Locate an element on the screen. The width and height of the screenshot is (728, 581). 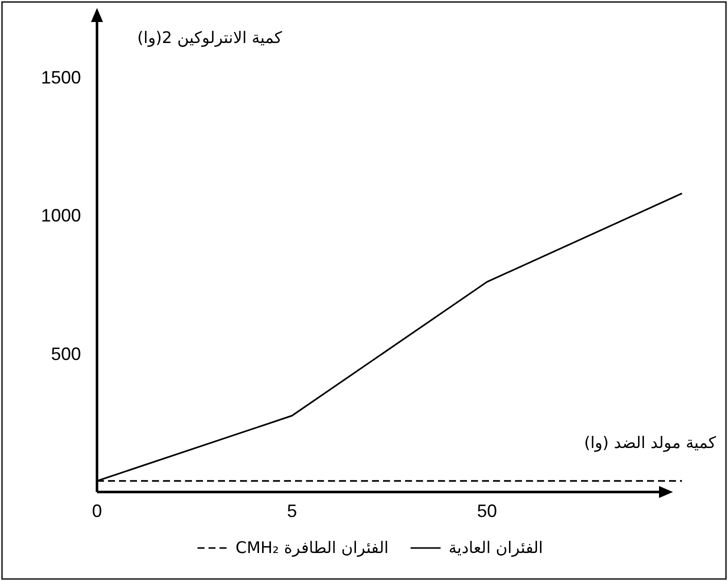
x-tick-label: 5 is located at coordinates (292, 511).